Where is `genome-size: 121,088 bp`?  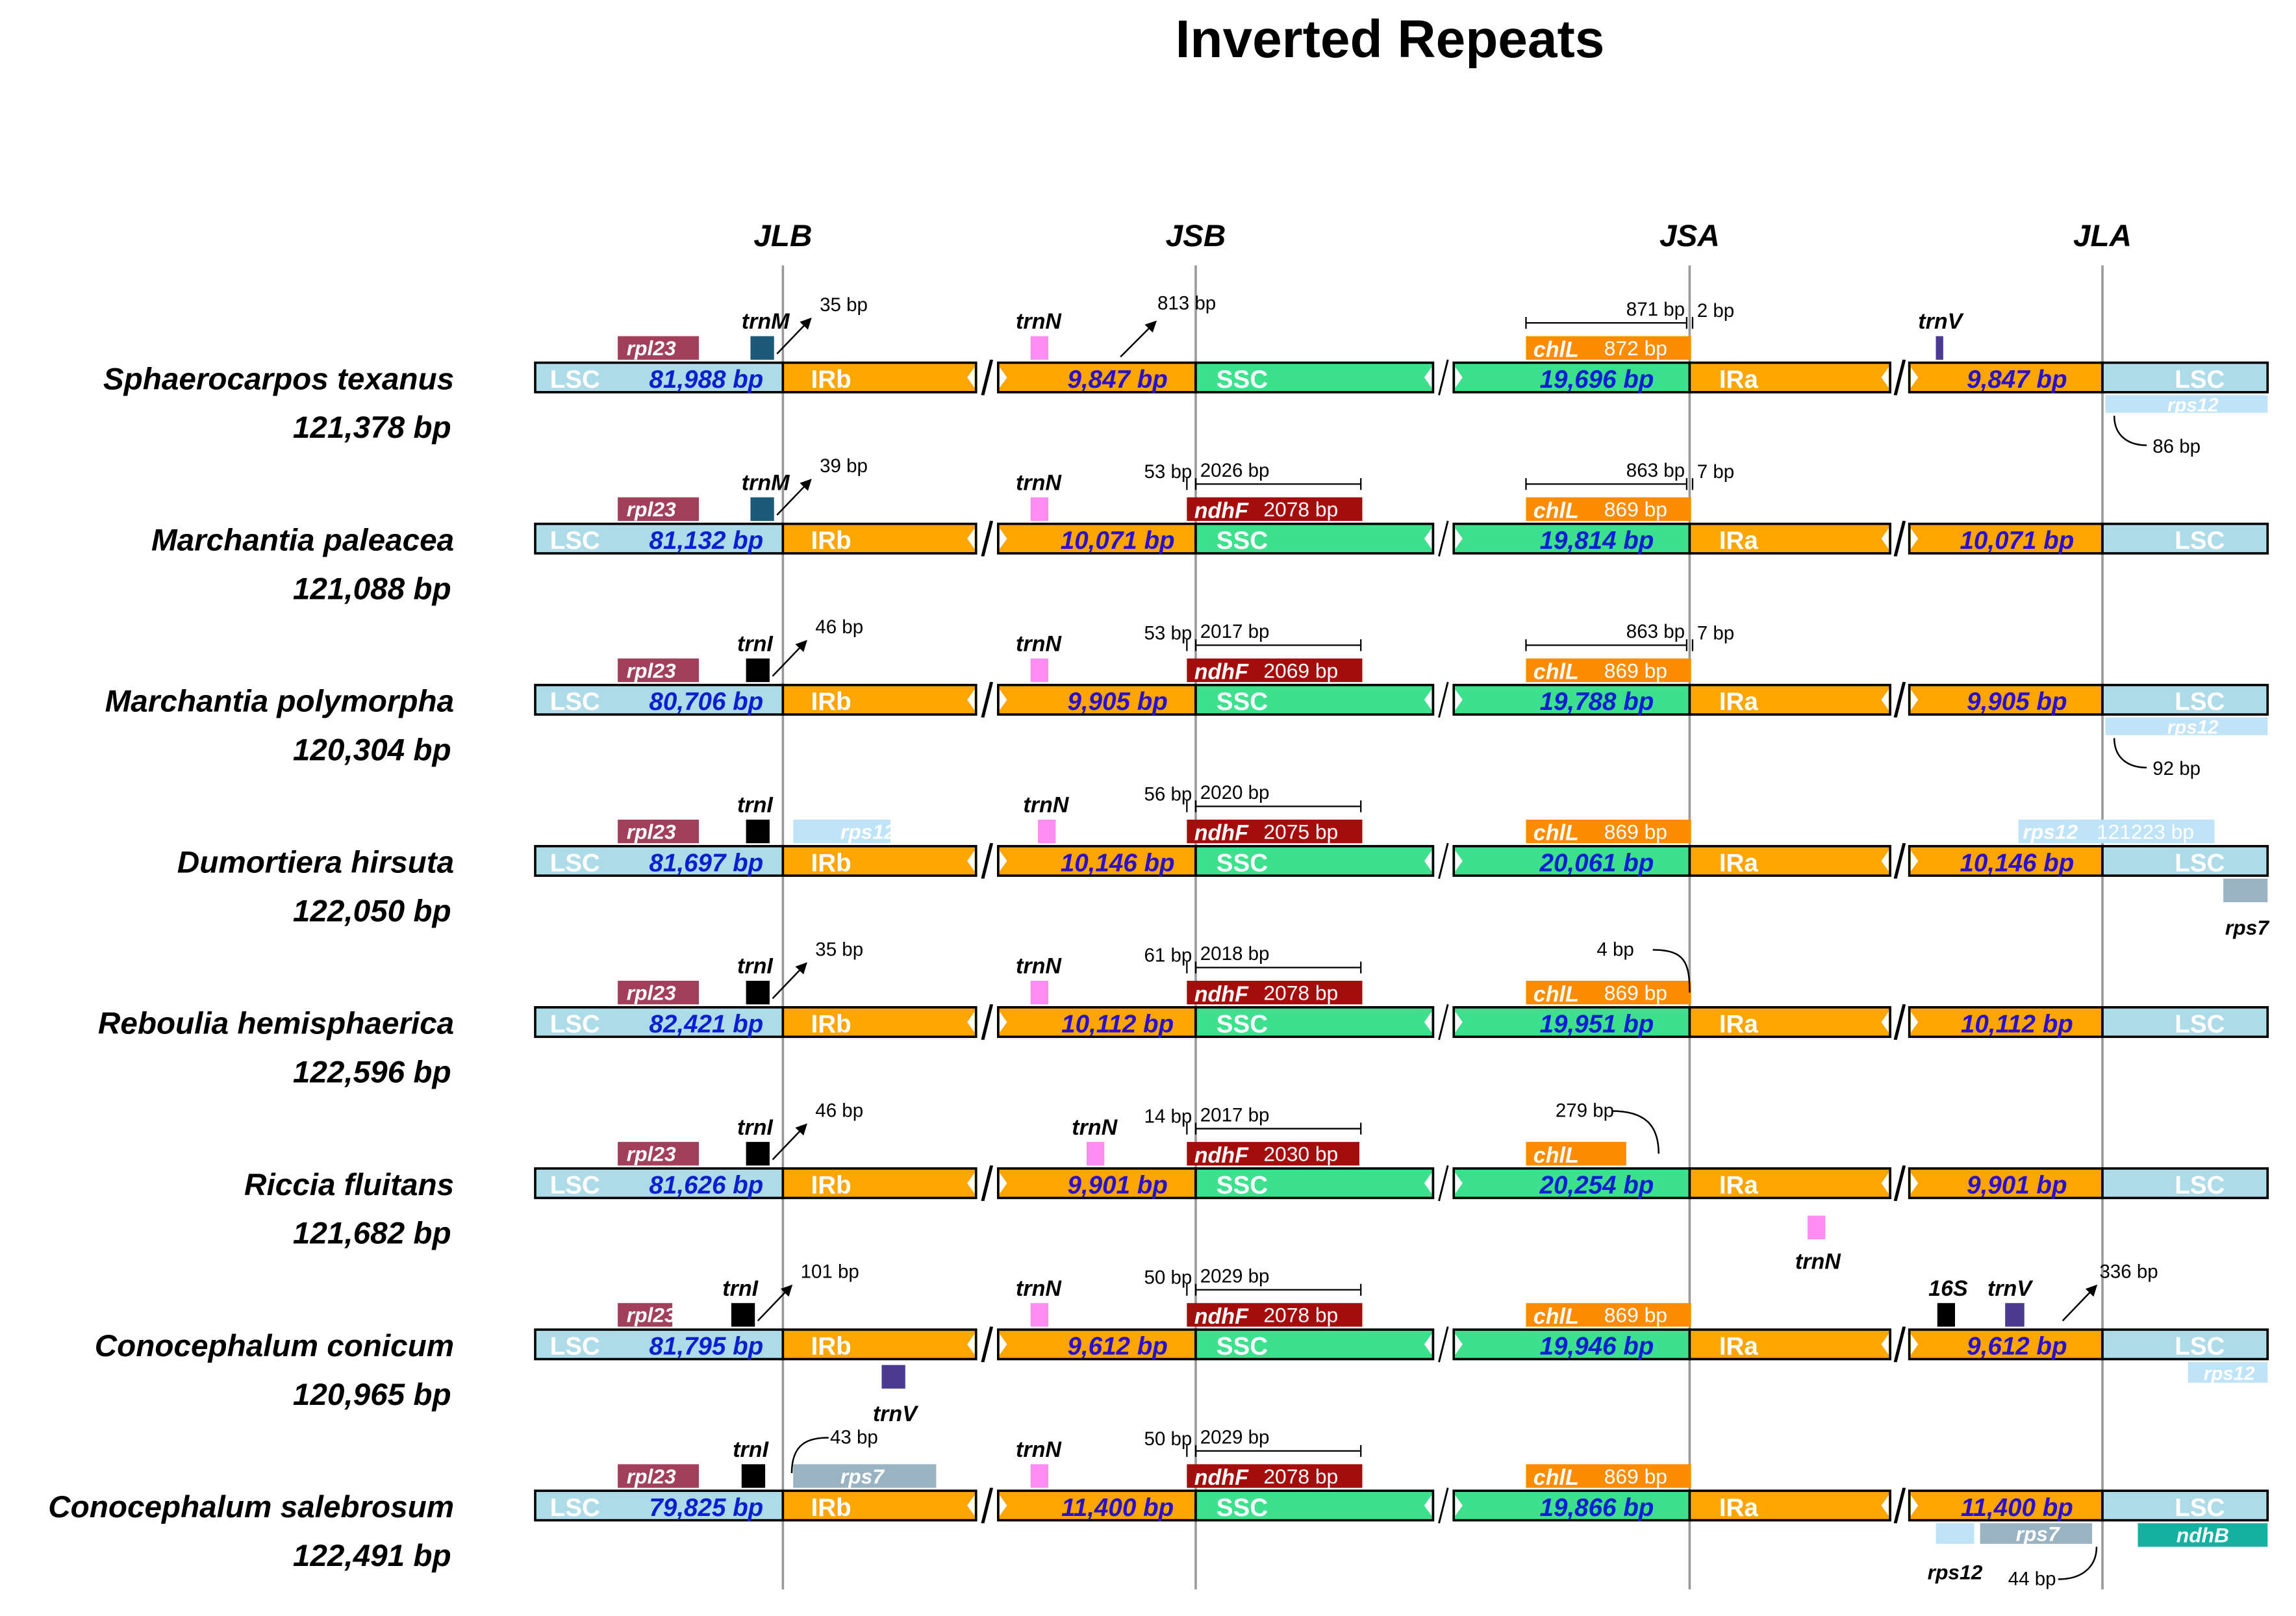
genome-size: 121,088 bp is located at coordinates (372, 589).